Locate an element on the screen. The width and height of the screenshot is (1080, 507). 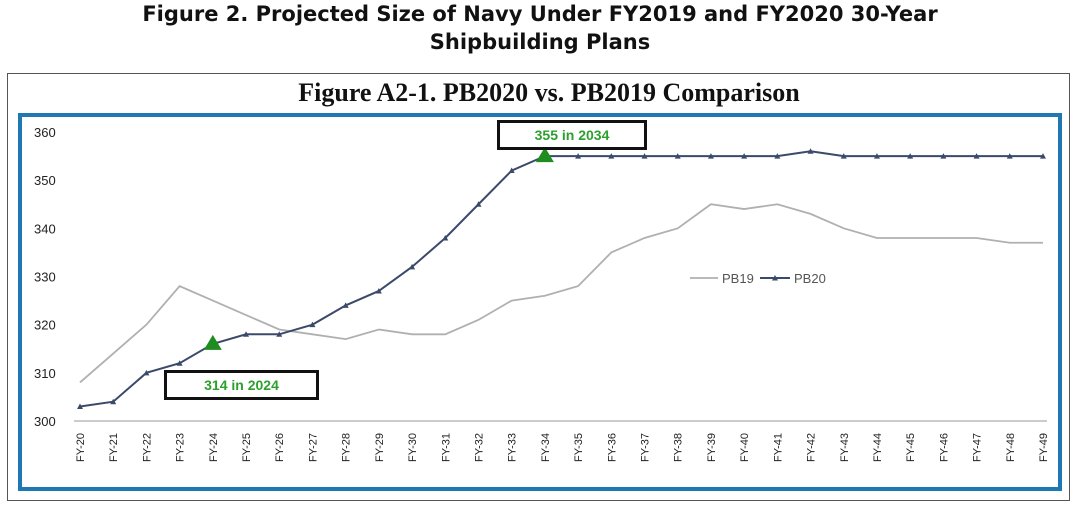
x-tick-label: FY-33 is located at coordinates (513, 447).